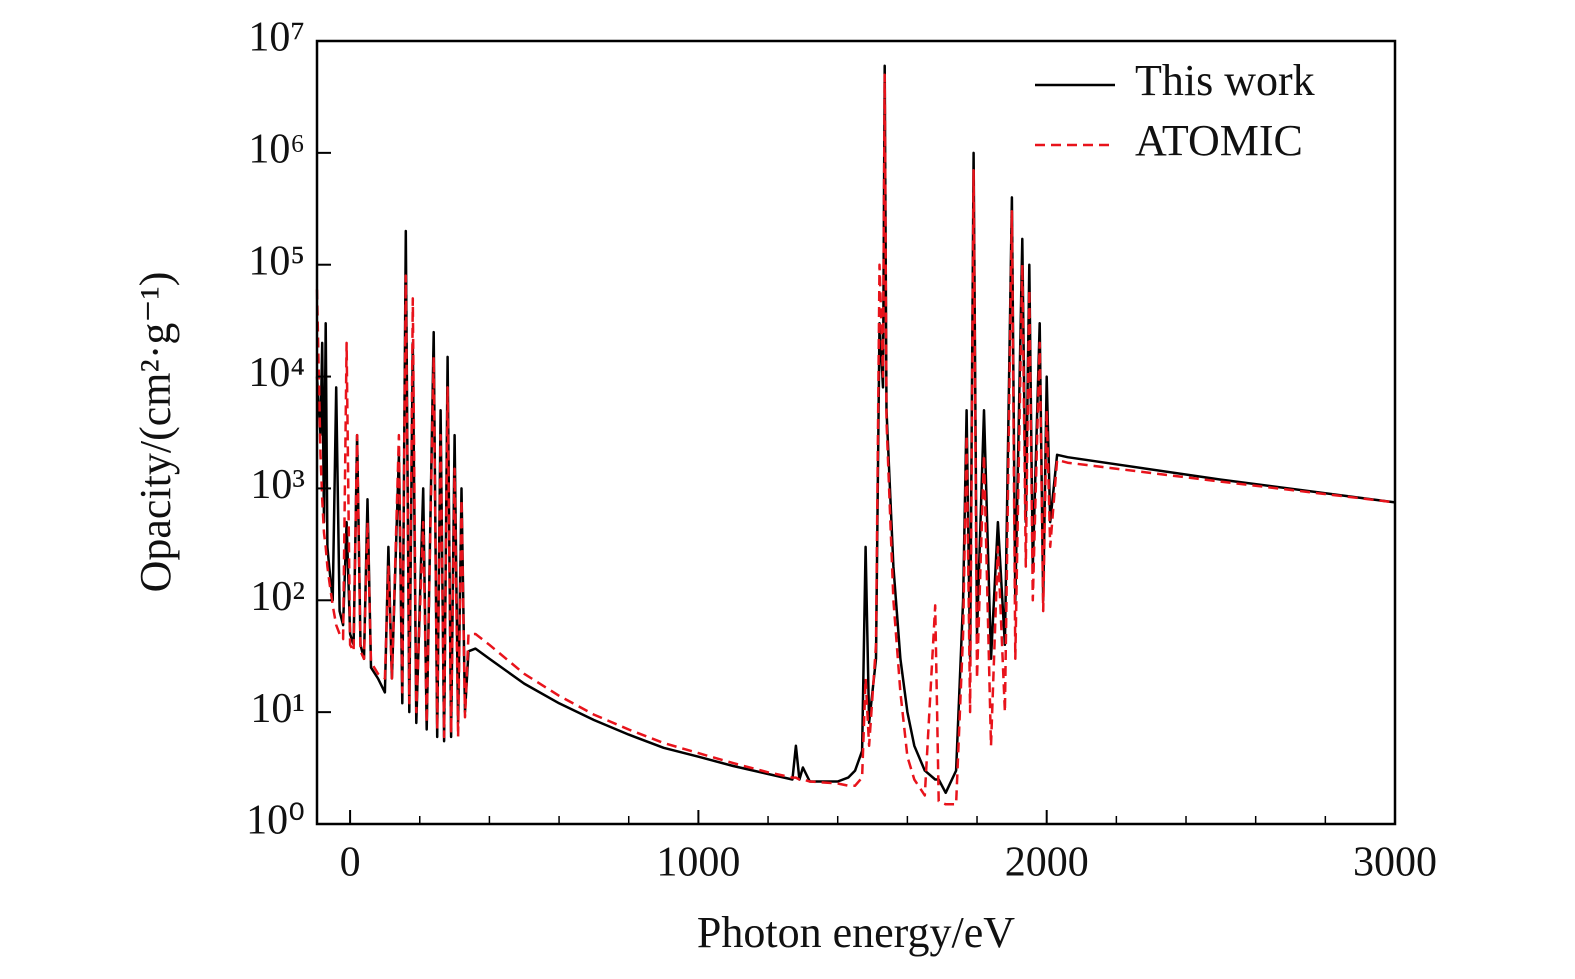 Image resolution: width=1575 pixels, height=979 pixels. What do you see at coordinates (275, 821) in the screenshot?
I see `y-tick-label: 10⁰` at bounding box center [275, 821].